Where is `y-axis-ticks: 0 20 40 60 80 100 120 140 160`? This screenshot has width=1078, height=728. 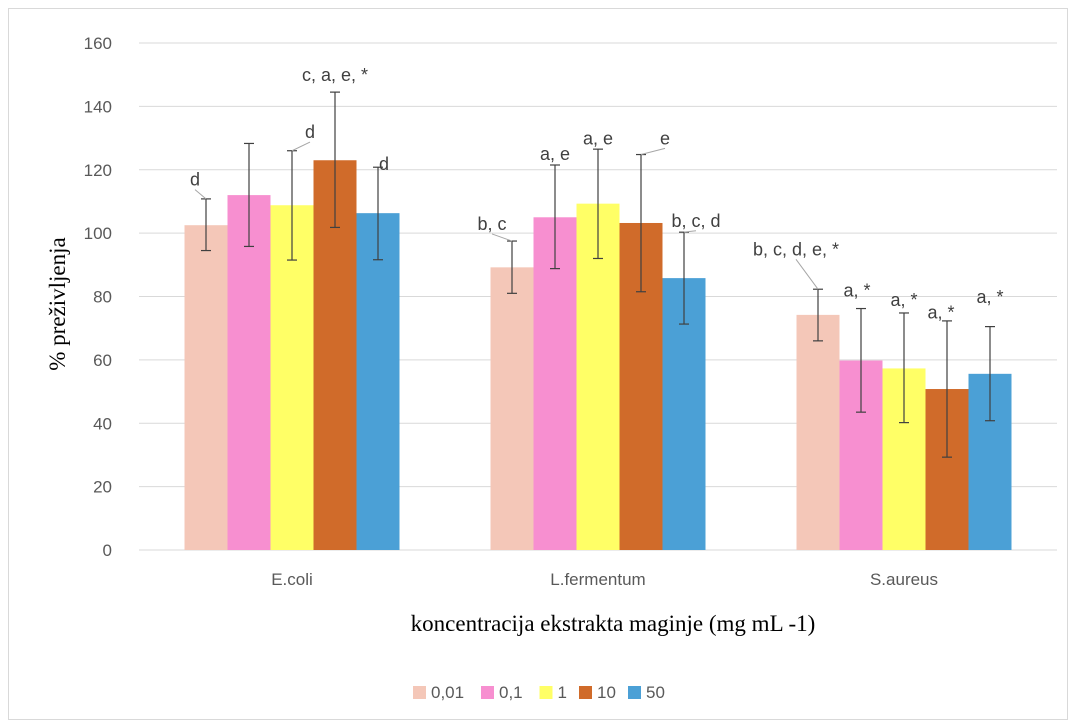
y-axis-ticks: 0 20 40 60 80 100 120 140 160 is located at coordinates (98, 297).